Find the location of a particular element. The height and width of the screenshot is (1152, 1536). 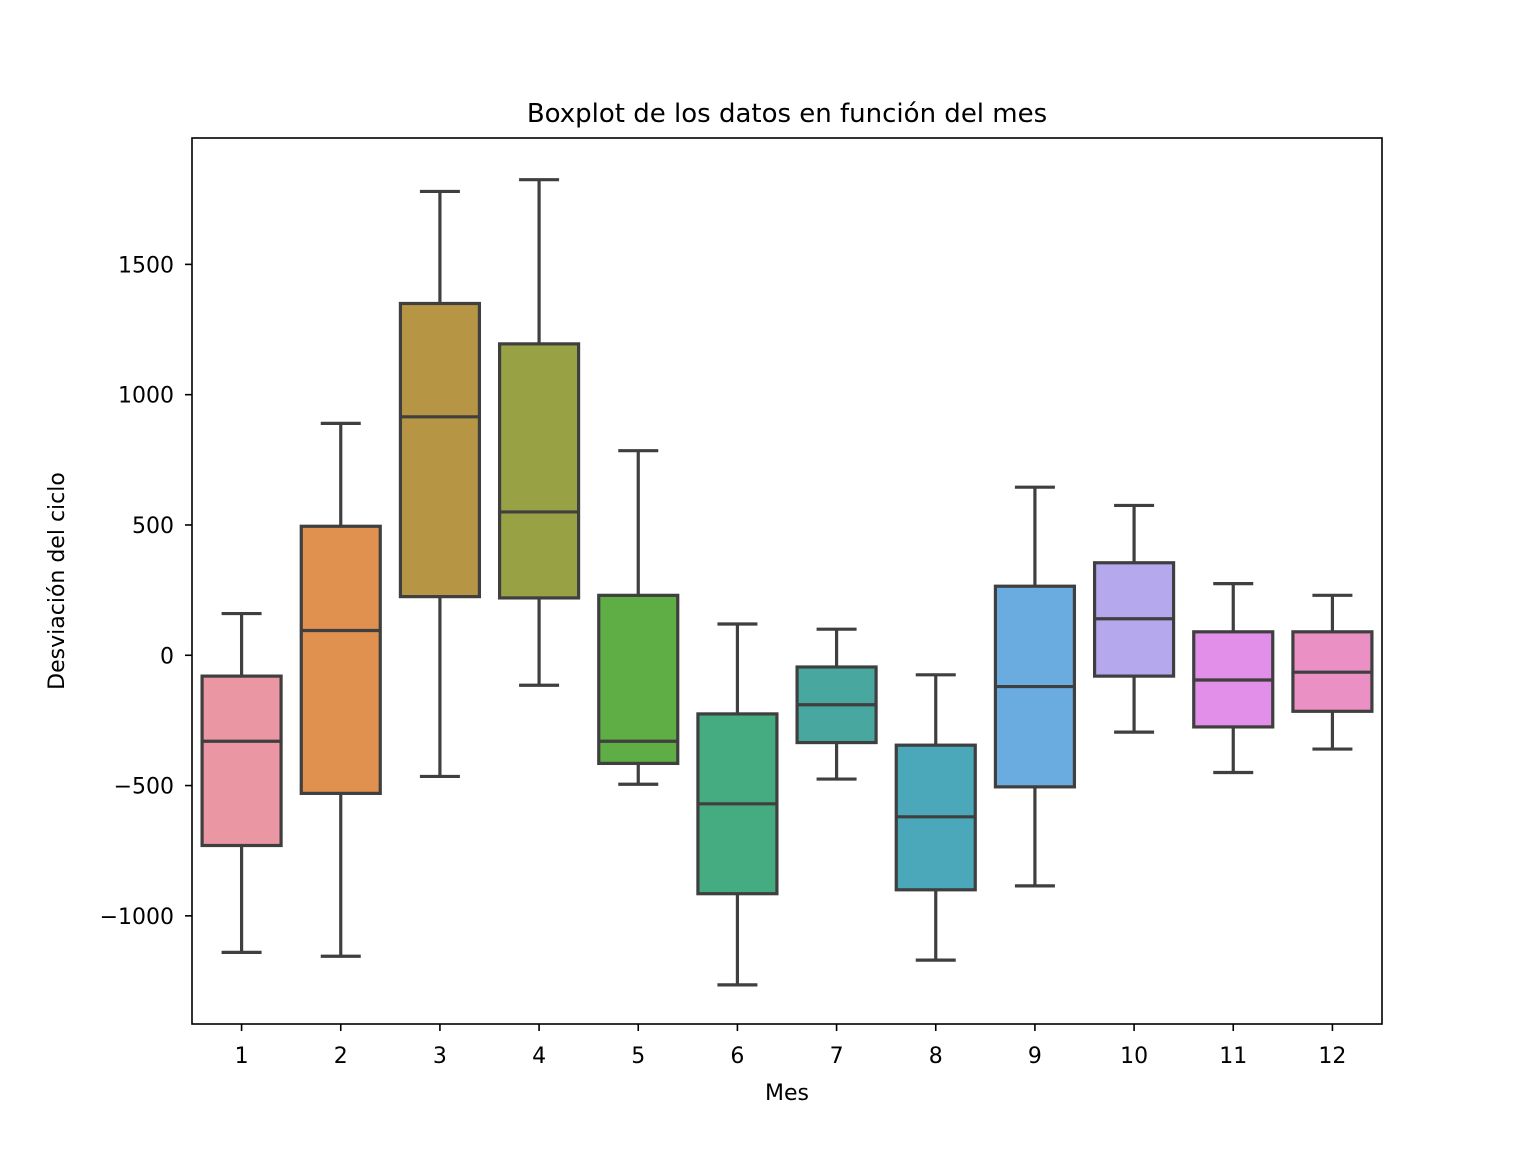

chart-title: Boxplot de los datos en función del mes is located at coordinates (787, 114).